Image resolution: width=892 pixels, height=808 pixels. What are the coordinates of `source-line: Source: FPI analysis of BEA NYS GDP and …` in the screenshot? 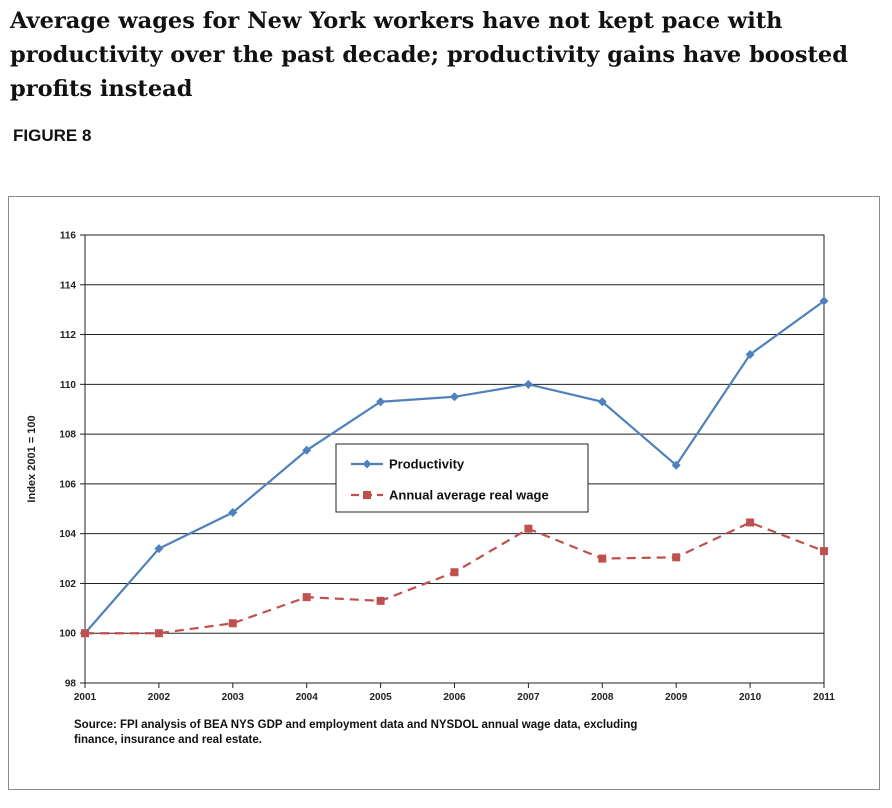 It's located at (355, 725).